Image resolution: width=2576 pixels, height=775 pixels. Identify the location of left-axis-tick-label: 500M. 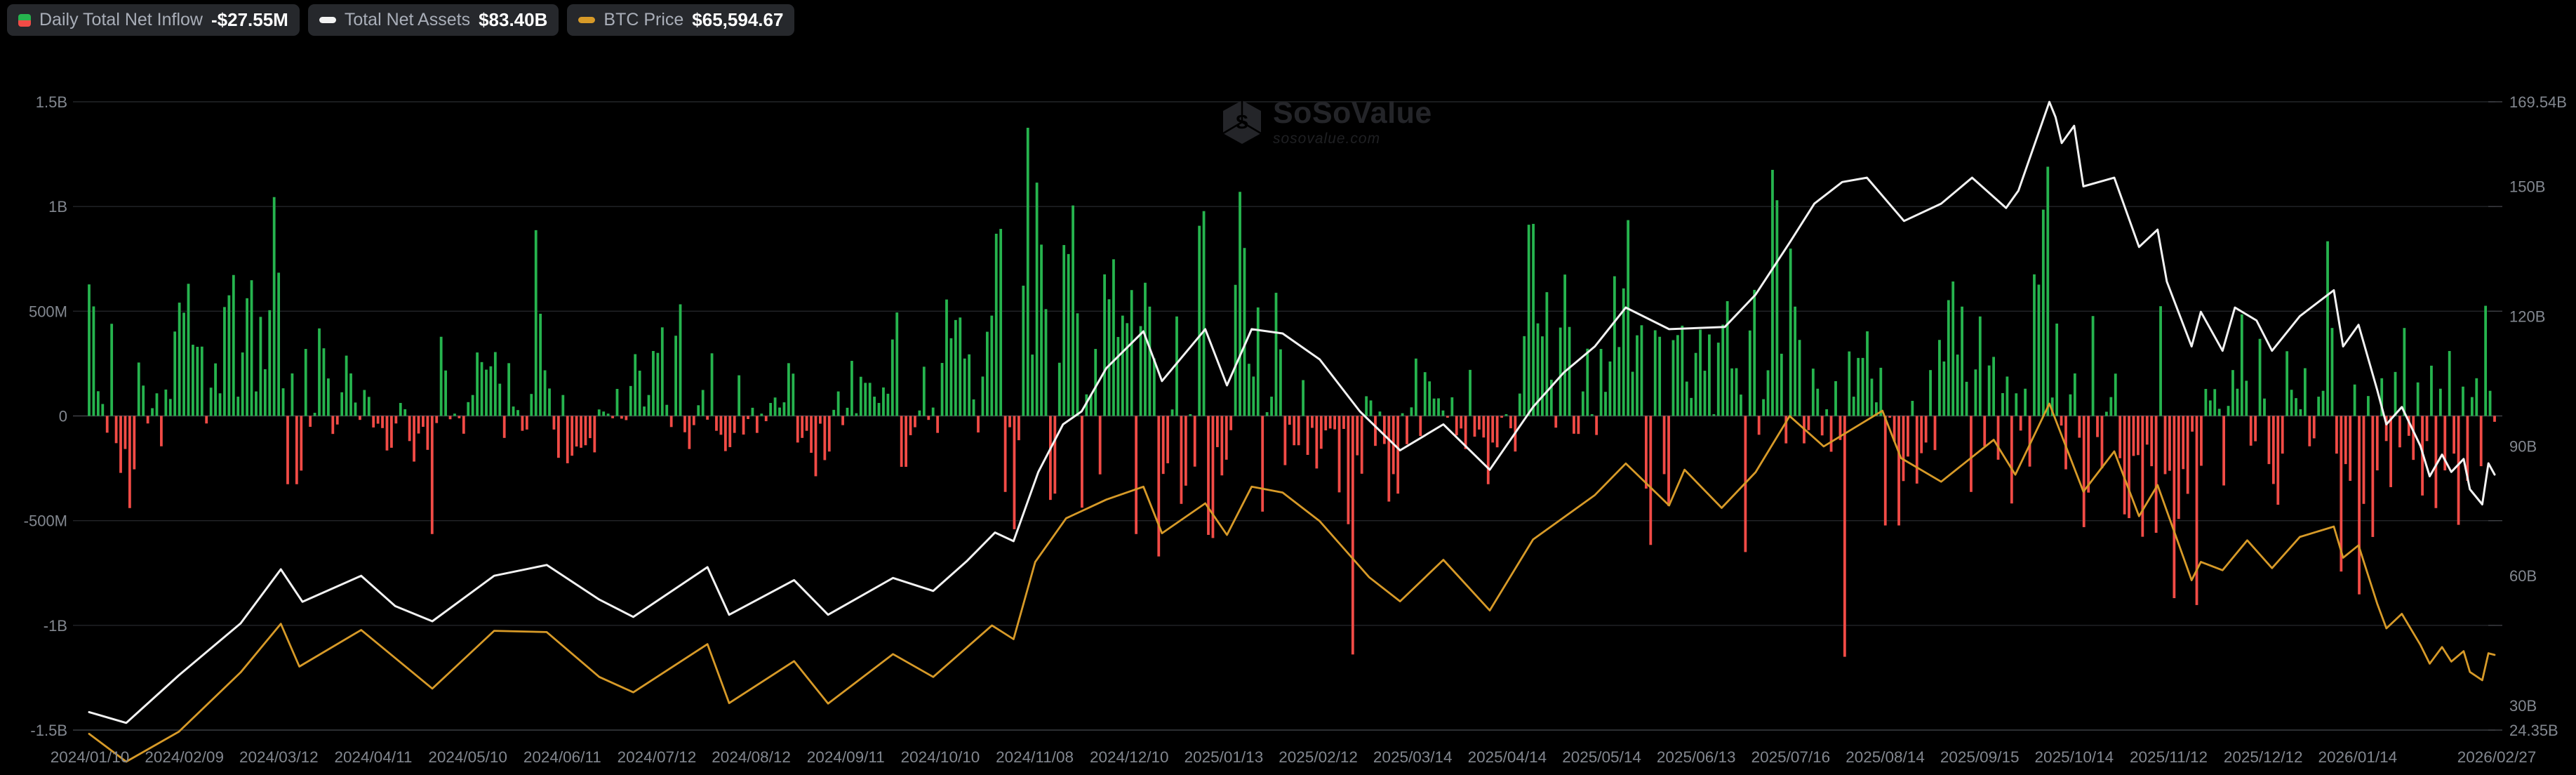
(48, 311).